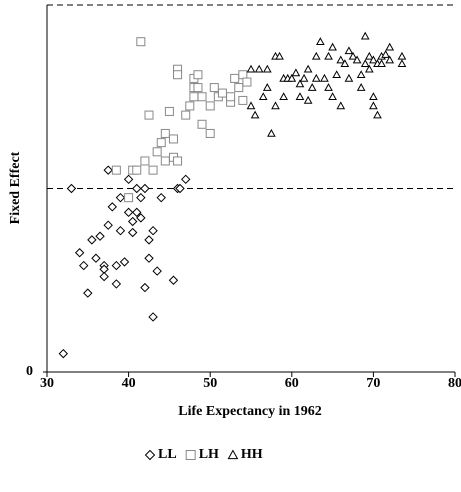 The image size is (461, 492). What do you see at coordinates (373, 383) in the screenshot?
I see `x-tick-label: 70` at bounding box center [373, 383].